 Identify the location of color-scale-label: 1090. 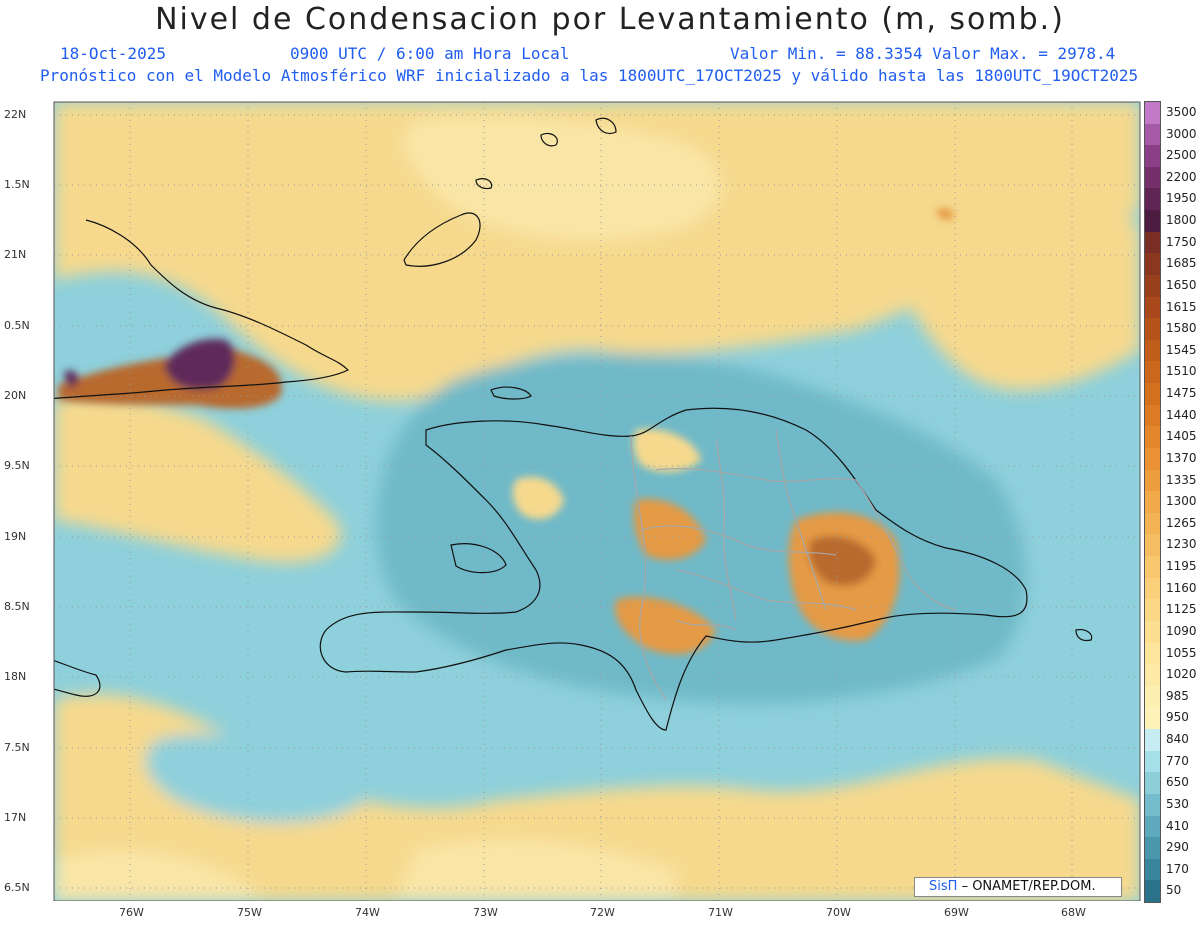
(1181, 630).